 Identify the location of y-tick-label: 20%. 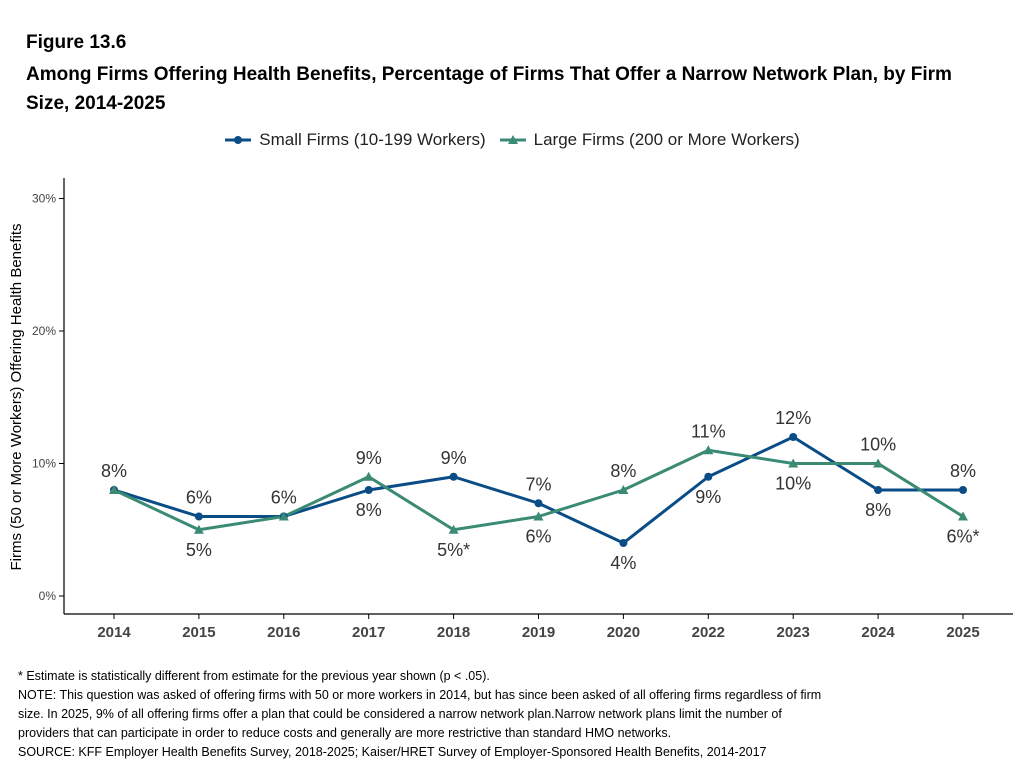
(44, 331).